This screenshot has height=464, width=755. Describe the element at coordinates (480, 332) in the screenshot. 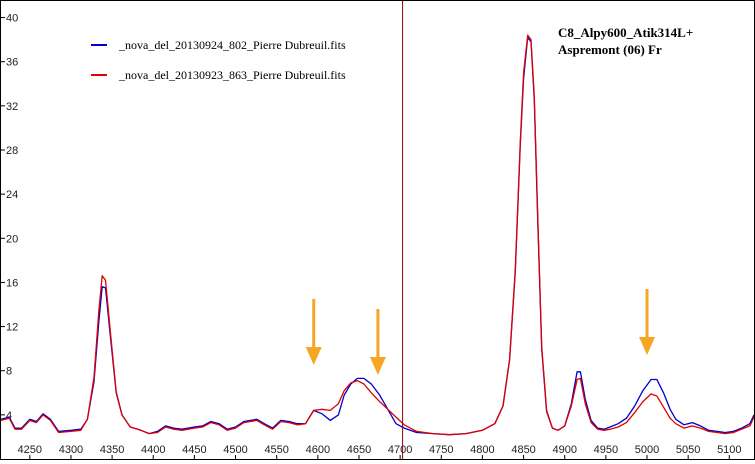

I see `arrow-markers` at that location.